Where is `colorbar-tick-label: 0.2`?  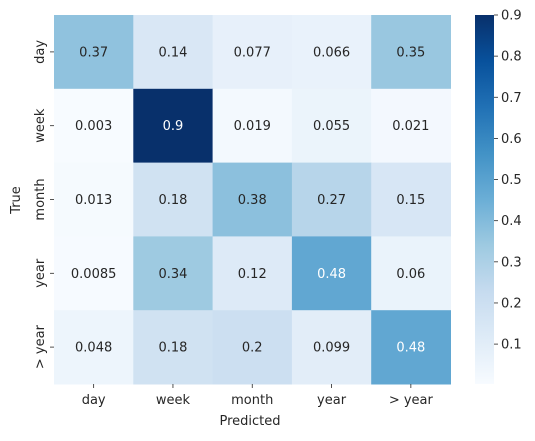
colorbar-tick-label: 0.2 is located at coordinates (511, 303).